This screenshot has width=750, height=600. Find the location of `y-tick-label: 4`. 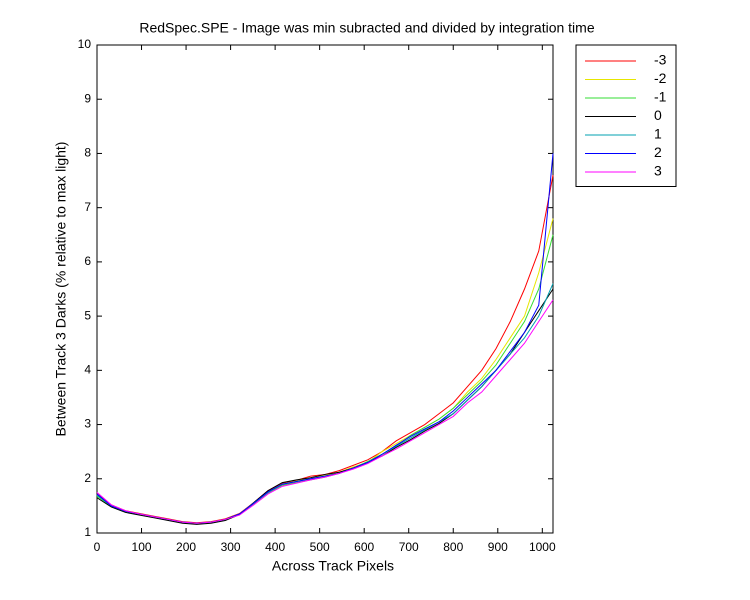

y-tick-label: 4 is located at coordinates (87, 370).